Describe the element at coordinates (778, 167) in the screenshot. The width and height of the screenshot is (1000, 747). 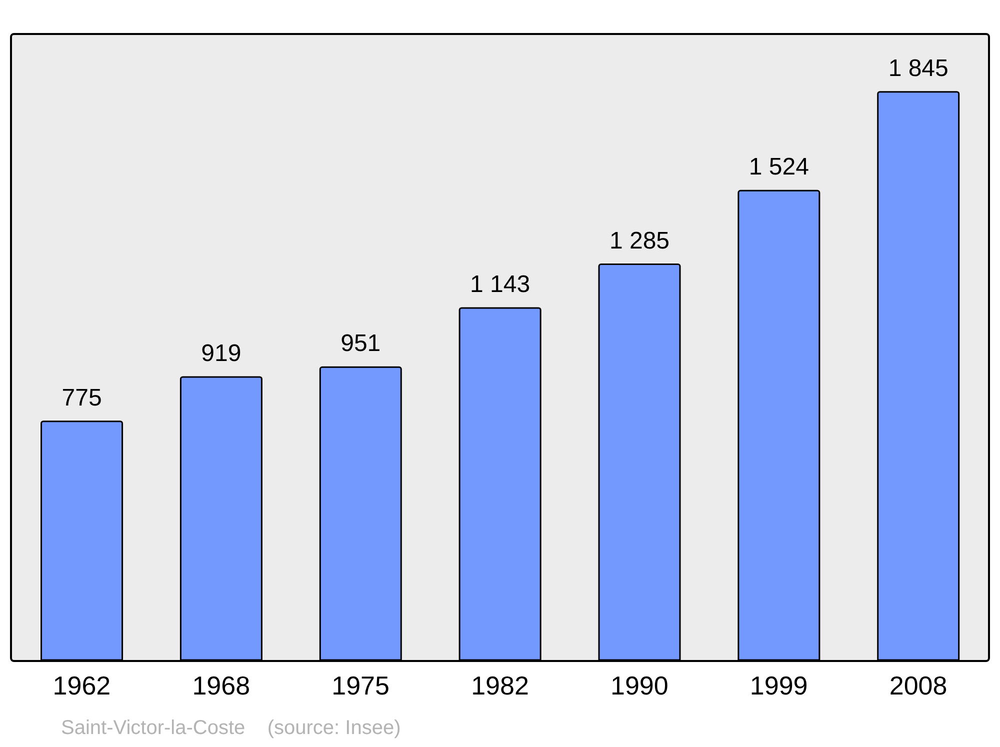
I see `data-label: 1 524` at that location.